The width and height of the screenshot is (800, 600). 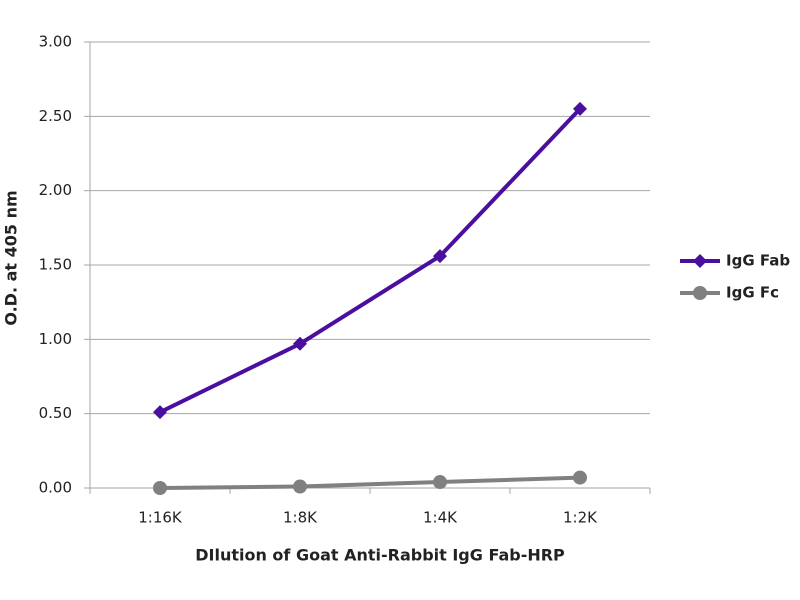 I want to click on x-tick-label: 1:2K, so click(x=580, y=518).